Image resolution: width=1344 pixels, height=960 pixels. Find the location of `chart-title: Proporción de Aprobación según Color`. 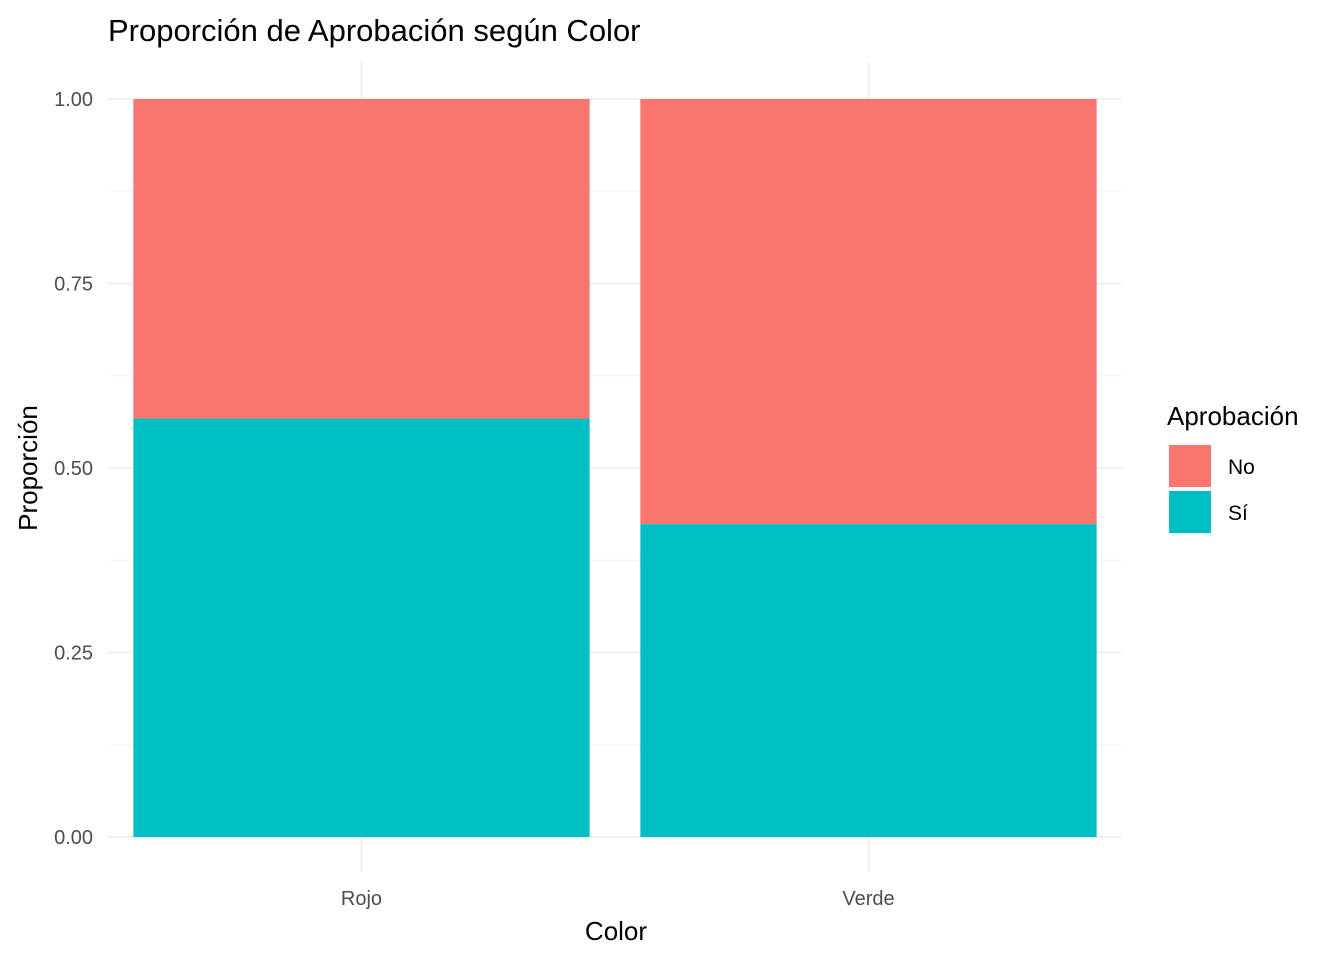

chart-title: Proporción de Aprobación según Color is located at coordinates (374, 30).